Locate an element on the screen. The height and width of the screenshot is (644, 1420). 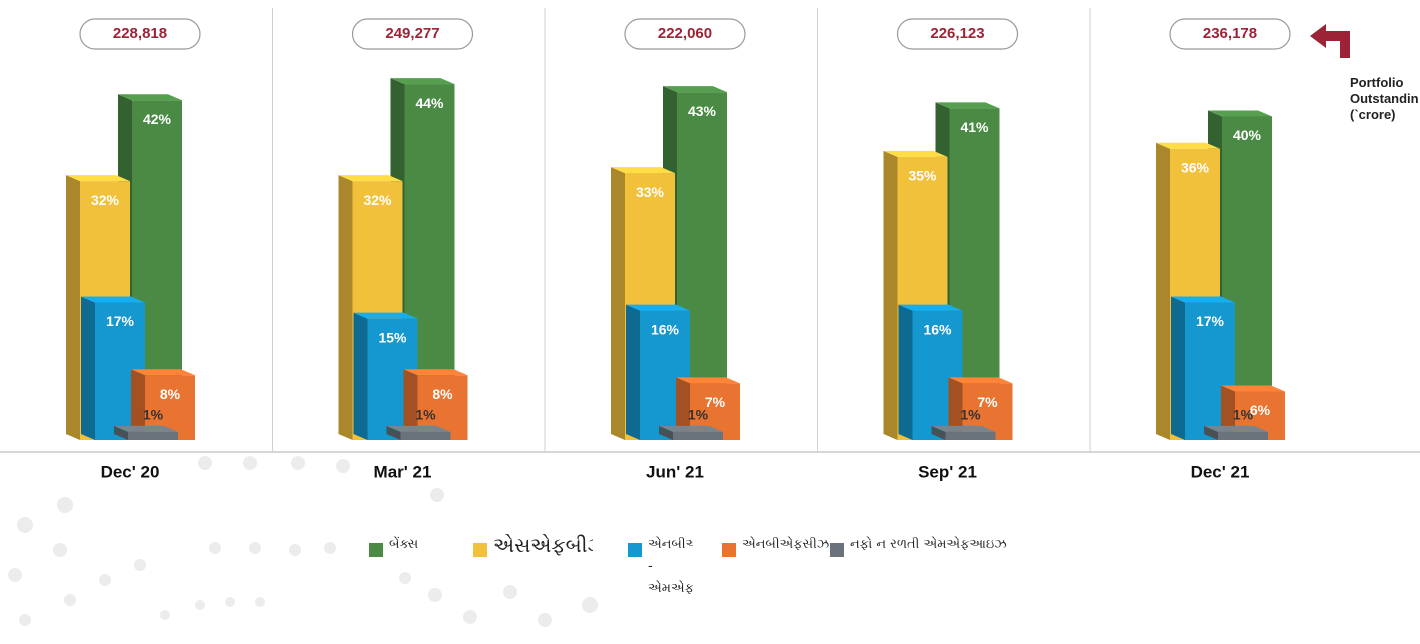
portfolio-label: 228,818 is located at coordinates (140, 33).